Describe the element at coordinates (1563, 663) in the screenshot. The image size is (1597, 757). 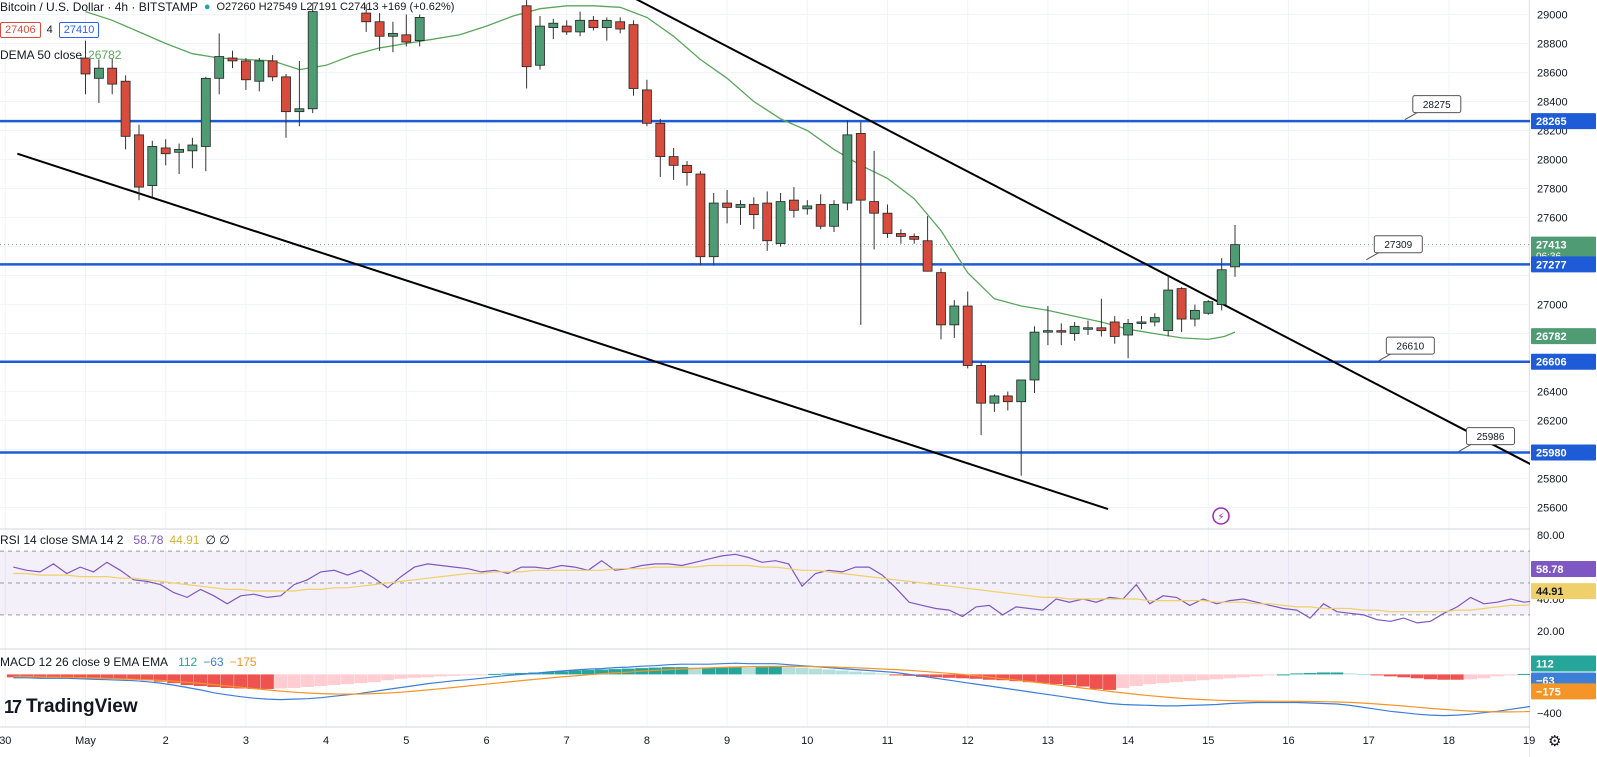
I see `price-tag: 112` at that location.